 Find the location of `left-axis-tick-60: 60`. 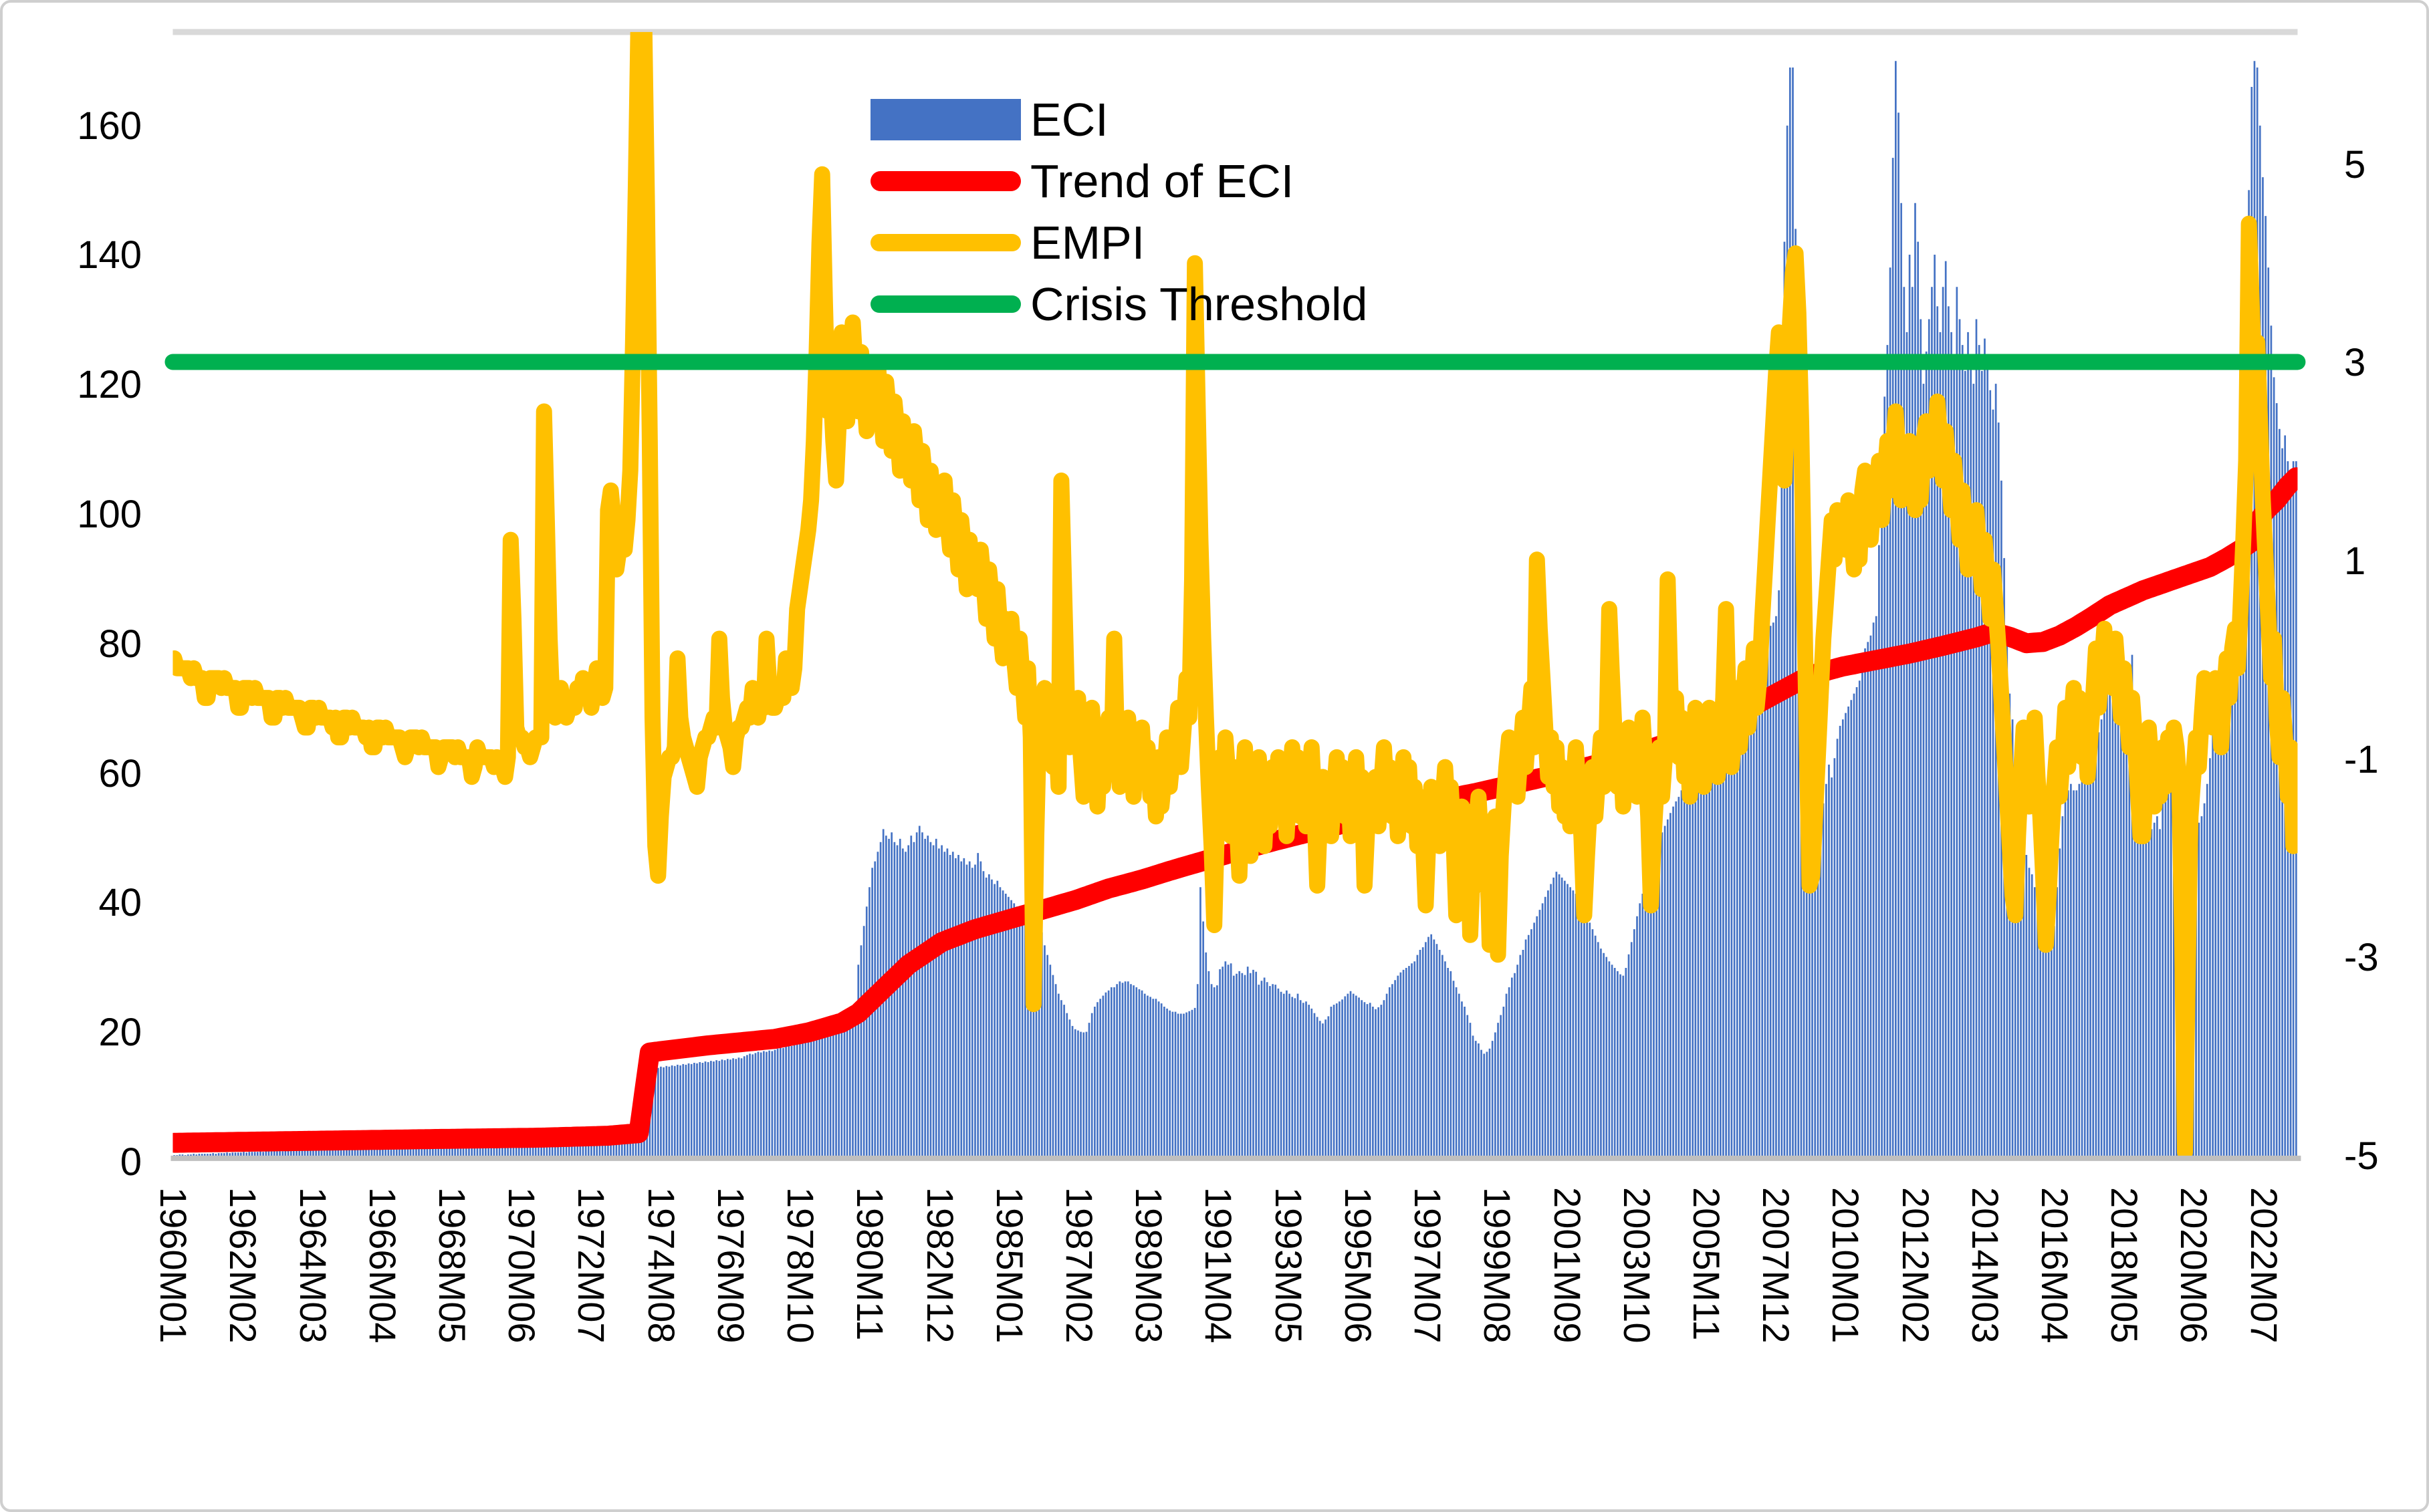

left-axis-tick-60: 60 is located at coordinates (120, 773).